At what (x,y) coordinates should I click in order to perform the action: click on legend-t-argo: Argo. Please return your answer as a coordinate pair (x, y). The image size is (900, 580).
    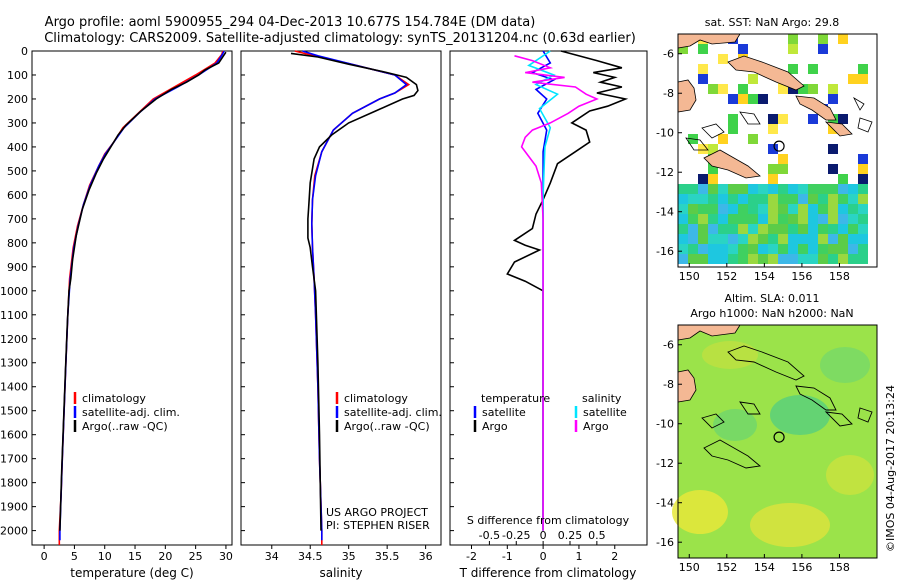
    Looking at the image, I should click on (495, 426).